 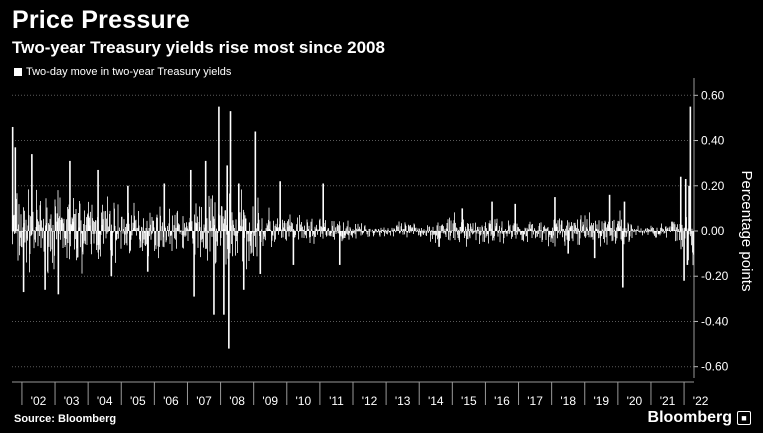 I want to click on x-tick-label: '14, so click(x=436, y=401).